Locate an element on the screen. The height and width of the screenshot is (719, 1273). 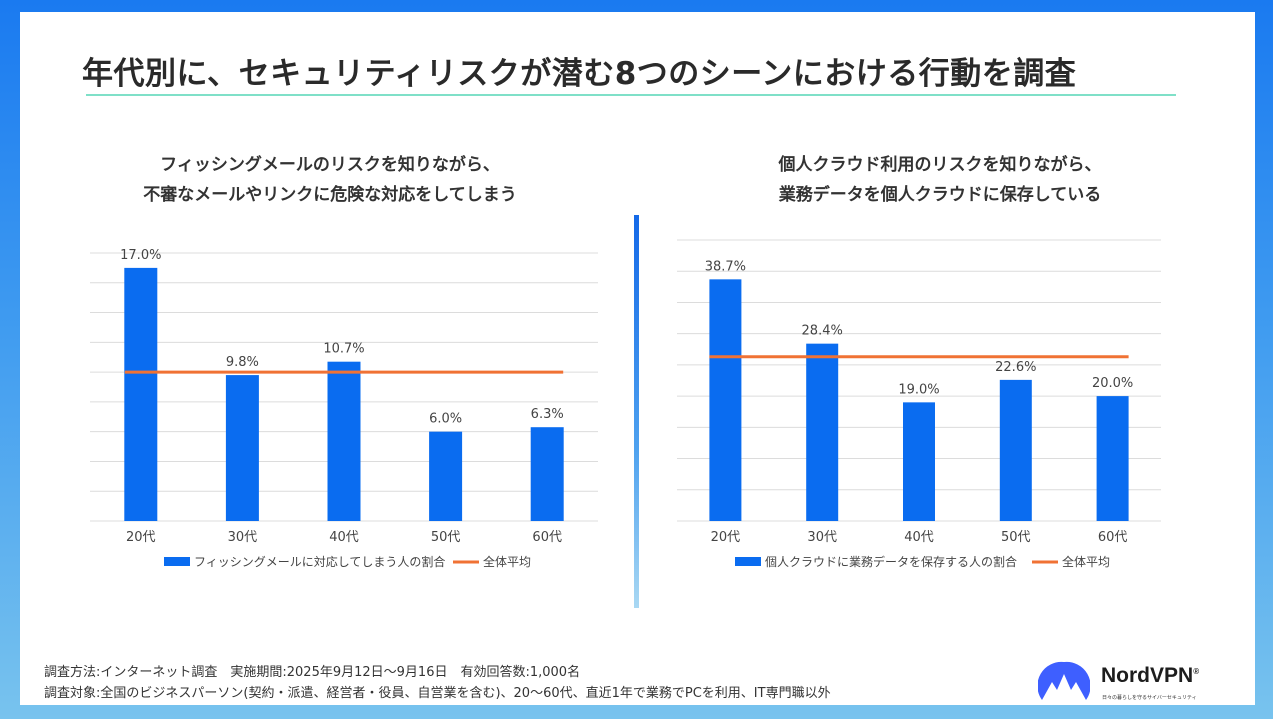
chart-2-title-line2: 業務データを個人クラウドに保存している is located at coordinates (940, 195).